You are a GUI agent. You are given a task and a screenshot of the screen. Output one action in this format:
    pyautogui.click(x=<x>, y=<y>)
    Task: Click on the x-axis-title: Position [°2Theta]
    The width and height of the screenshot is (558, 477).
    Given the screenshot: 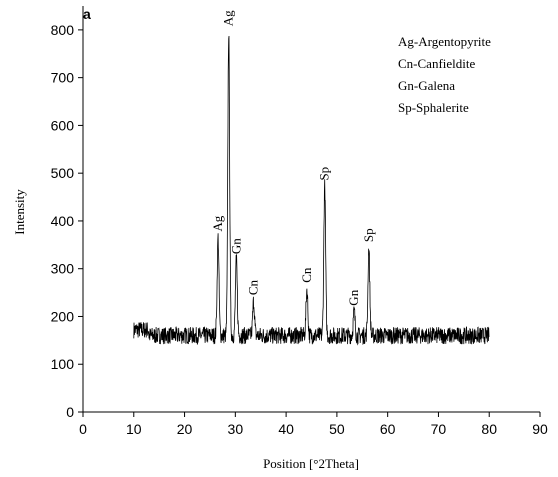 What is the action you would take?
    pyautogui.click(x=311, y=463)
    